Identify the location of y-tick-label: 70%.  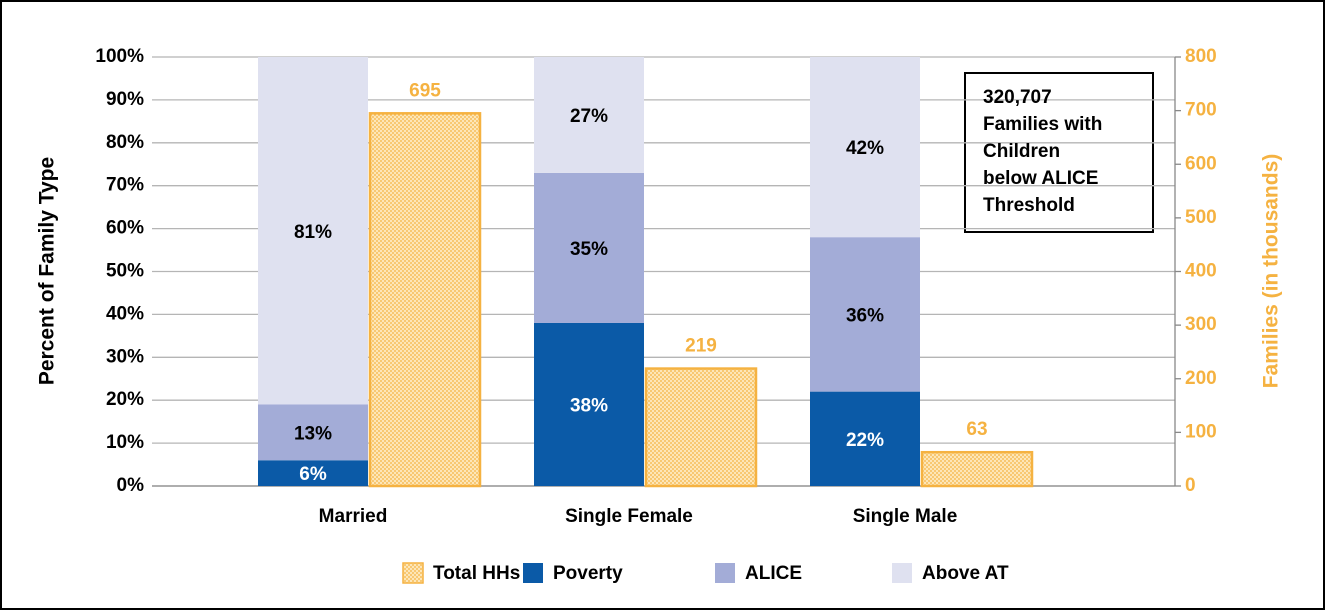
(125, 185).